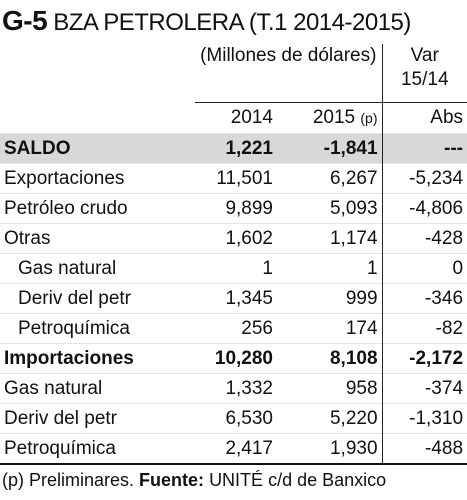 Image resolution: width=467 pixels, height=500 pixels. Describe the element at coordinates (232, 22) in the screenshot. I see `title-text: BZA PETROLERA (T.1 2014-2015)` at that location.